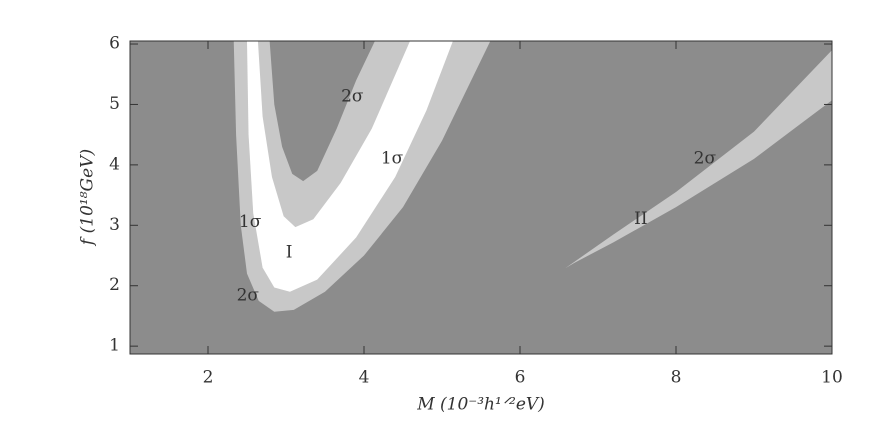 This screenshot has height=436, width=872. What do you see at coordinates (520, 378) in the screenshot?
I see `x-tick-label: 6` at bounding box center [520, 378].